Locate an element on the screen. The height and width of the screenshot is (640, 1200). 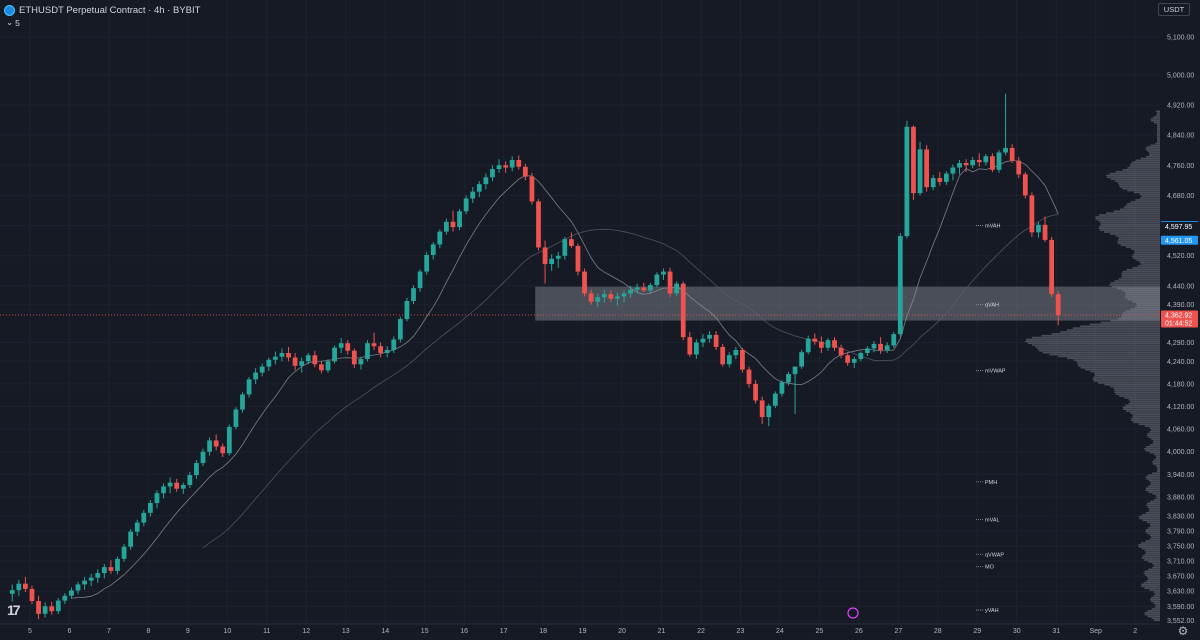
time-axis-label: 27 is located at coordinates (898, 631).